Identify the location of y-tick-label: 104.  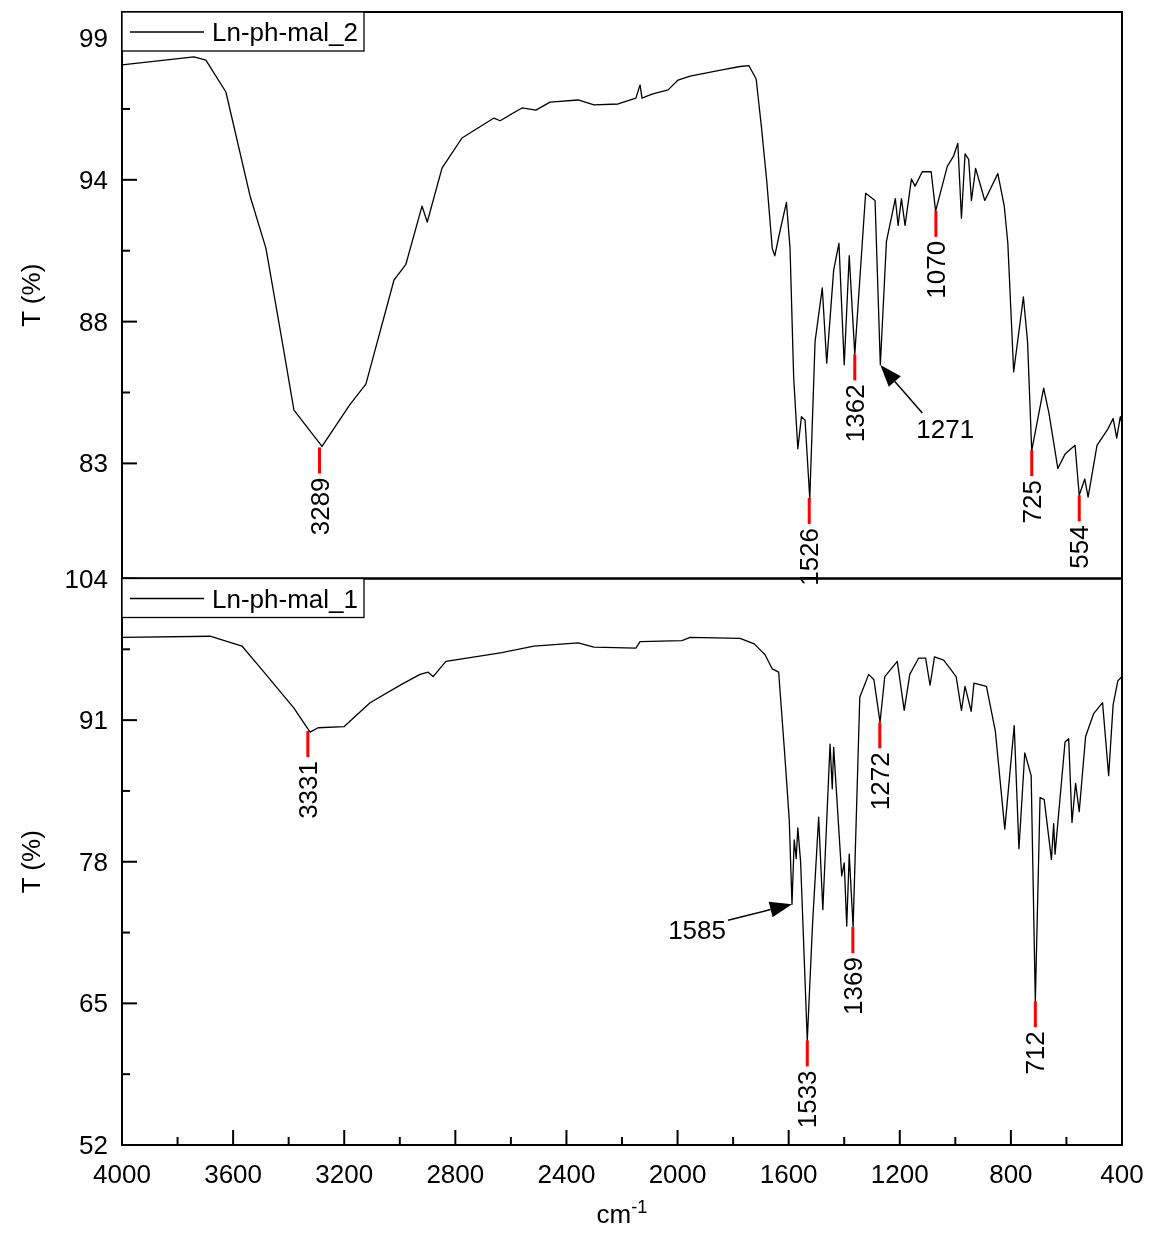
(86, 578).